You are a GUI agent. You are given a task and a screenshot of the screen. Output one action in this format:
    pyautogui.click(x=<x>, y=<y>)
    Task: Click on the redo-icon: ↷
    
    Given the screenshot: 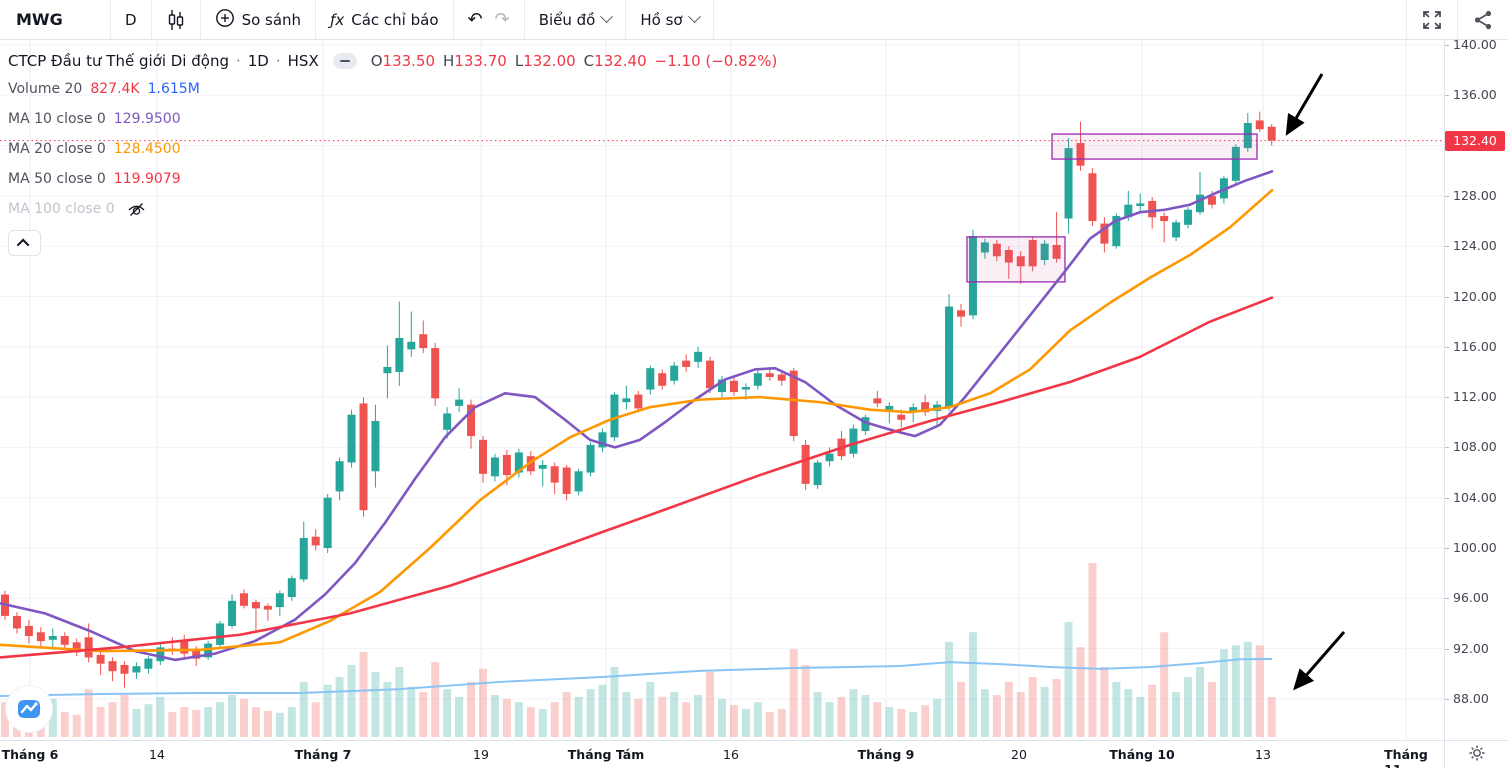 What is the action you would take?
    pyautogui.click(x=502, y=19)
    